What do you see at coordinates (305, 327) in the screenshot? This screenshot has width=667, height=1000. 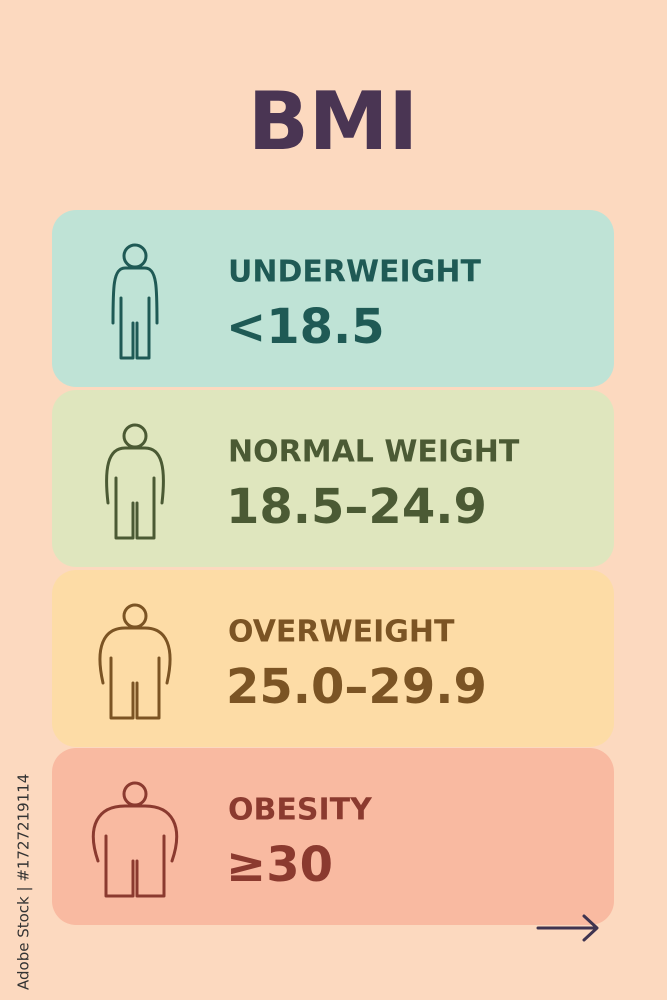 I see `category-range: <18.5` at bounding box center [305, 327].